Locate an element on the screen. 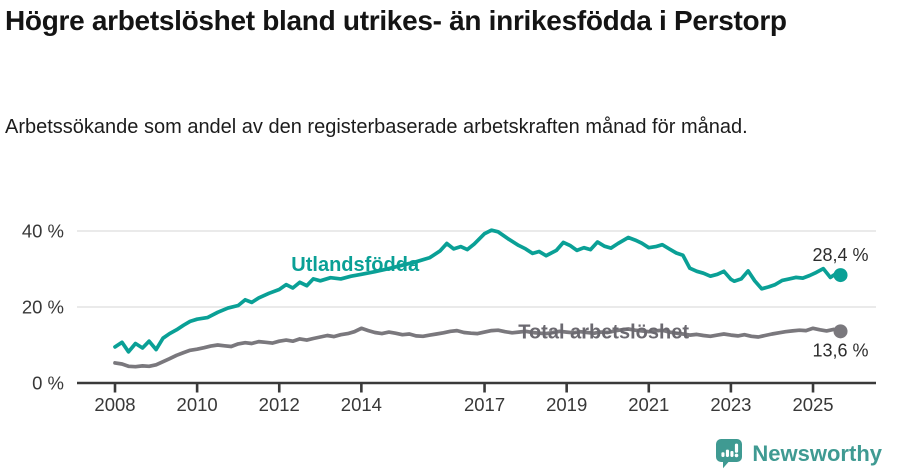  x-tick-label: 2023 is located at coordinates (730, 404).